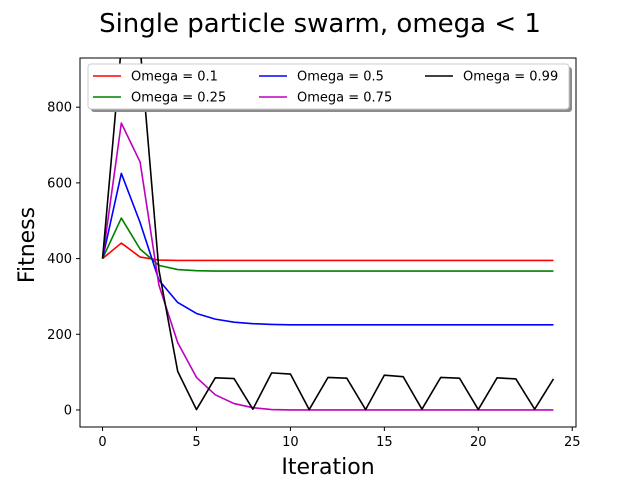  Describe the element at coordinates (327, 467) in the screenshot. I see `x-axis-label: Iteration` at that location.